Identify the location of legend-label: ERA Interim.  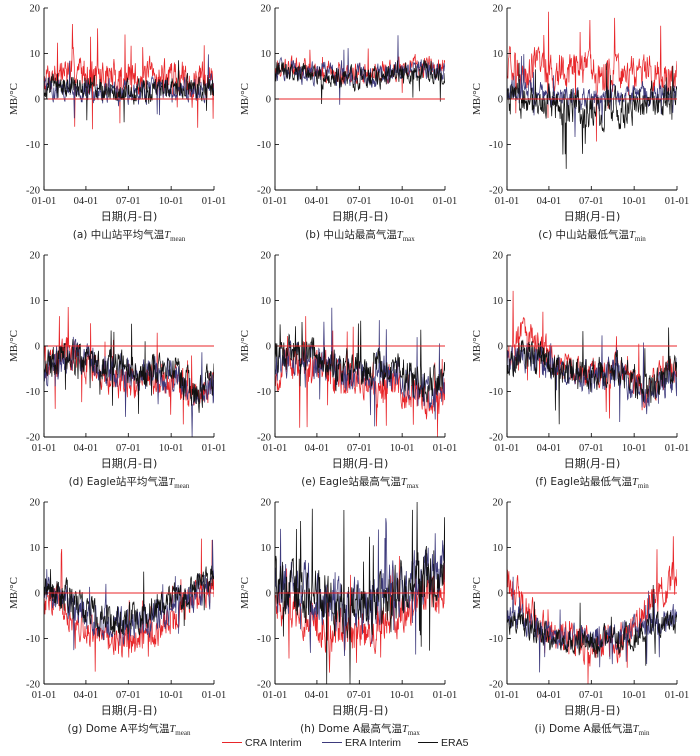
(373, 743).